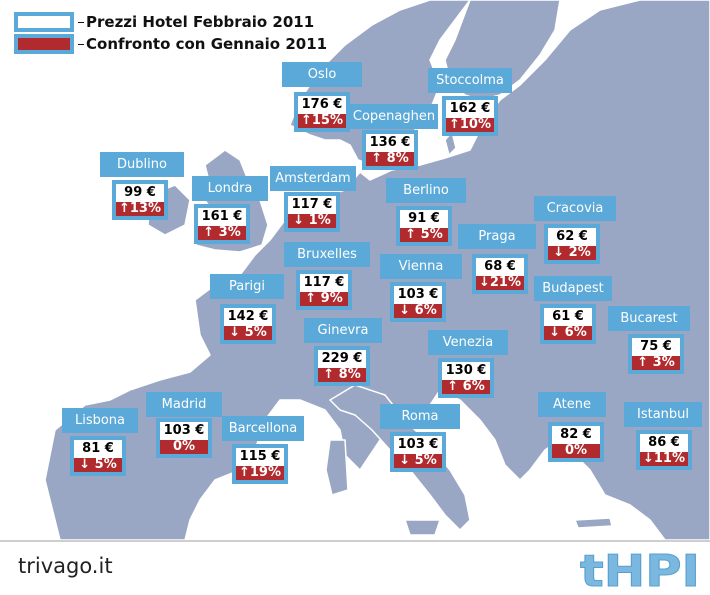 The image size is (710, 595). What do you see at coordinates (664, 442) in the screenshot?
I see `city-price: 86 €` at bounding box center [664, 442].